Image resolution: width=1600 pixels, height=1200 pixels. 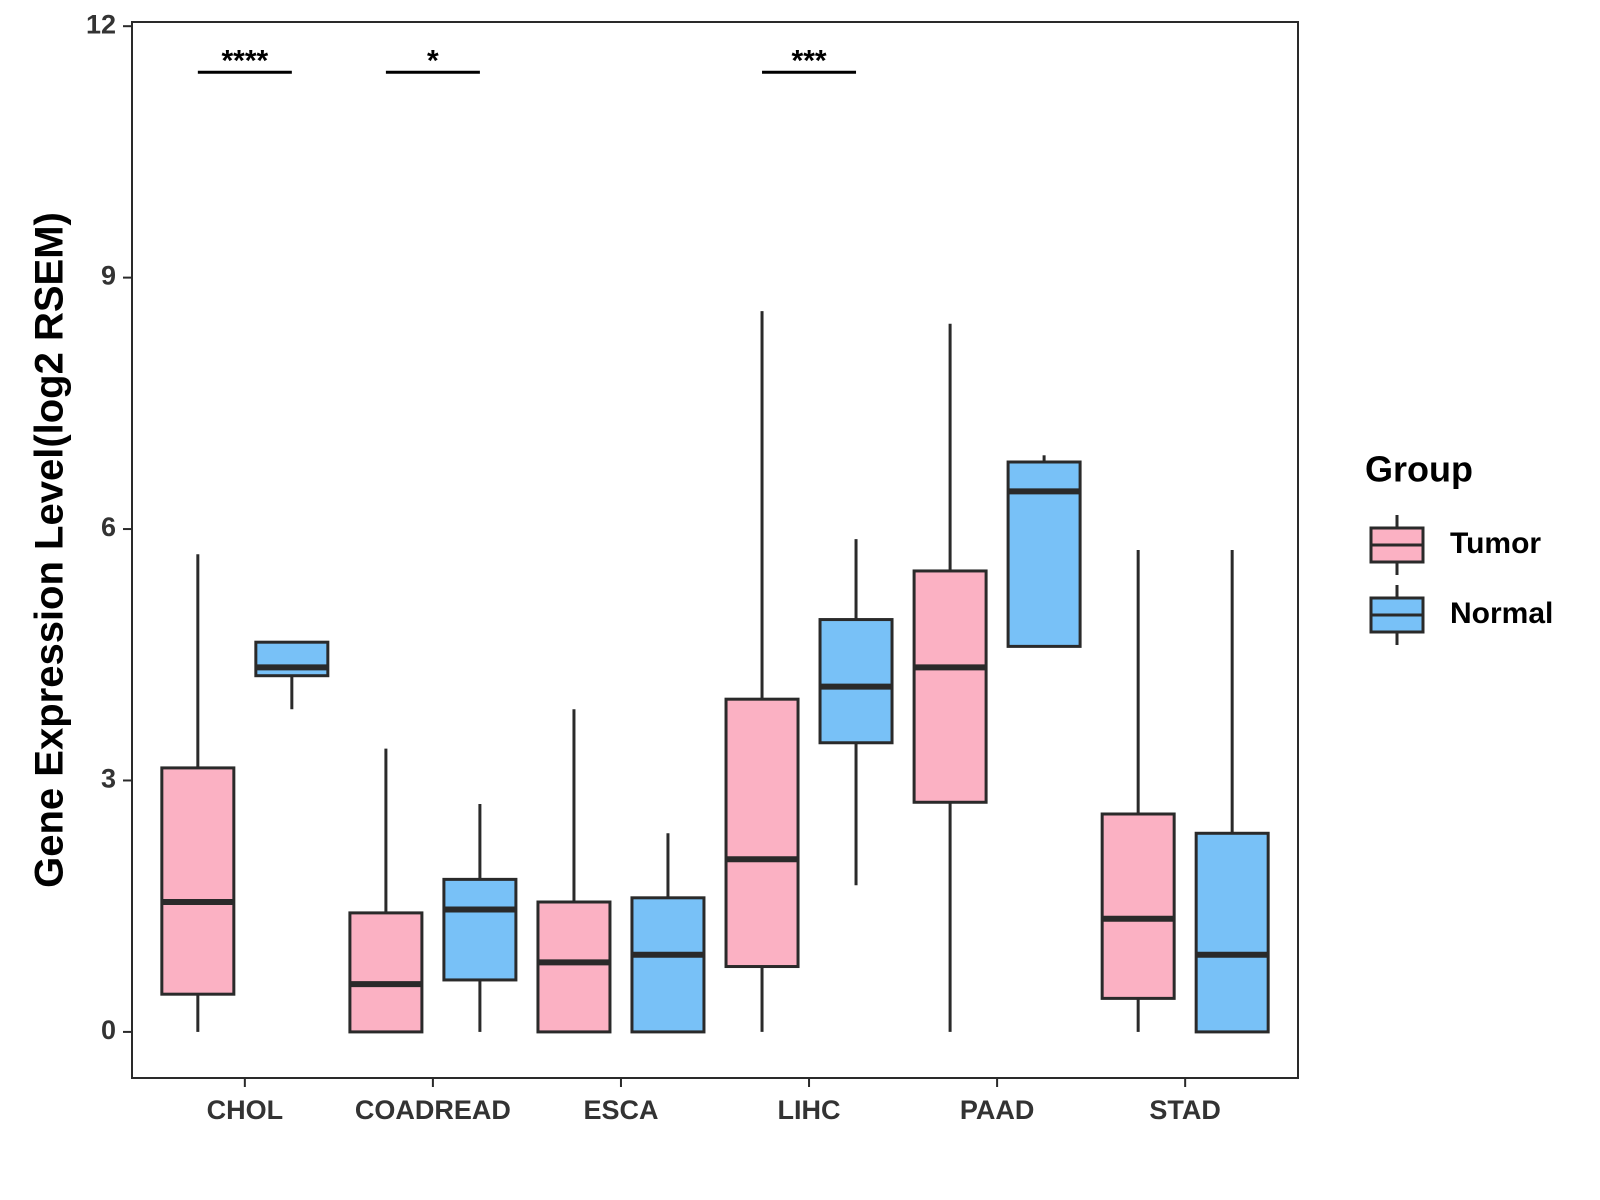 What do you see at coordinates (809, 60) in the screenshot?
I see `significance-label: ***` at bounding box center [809, 60].